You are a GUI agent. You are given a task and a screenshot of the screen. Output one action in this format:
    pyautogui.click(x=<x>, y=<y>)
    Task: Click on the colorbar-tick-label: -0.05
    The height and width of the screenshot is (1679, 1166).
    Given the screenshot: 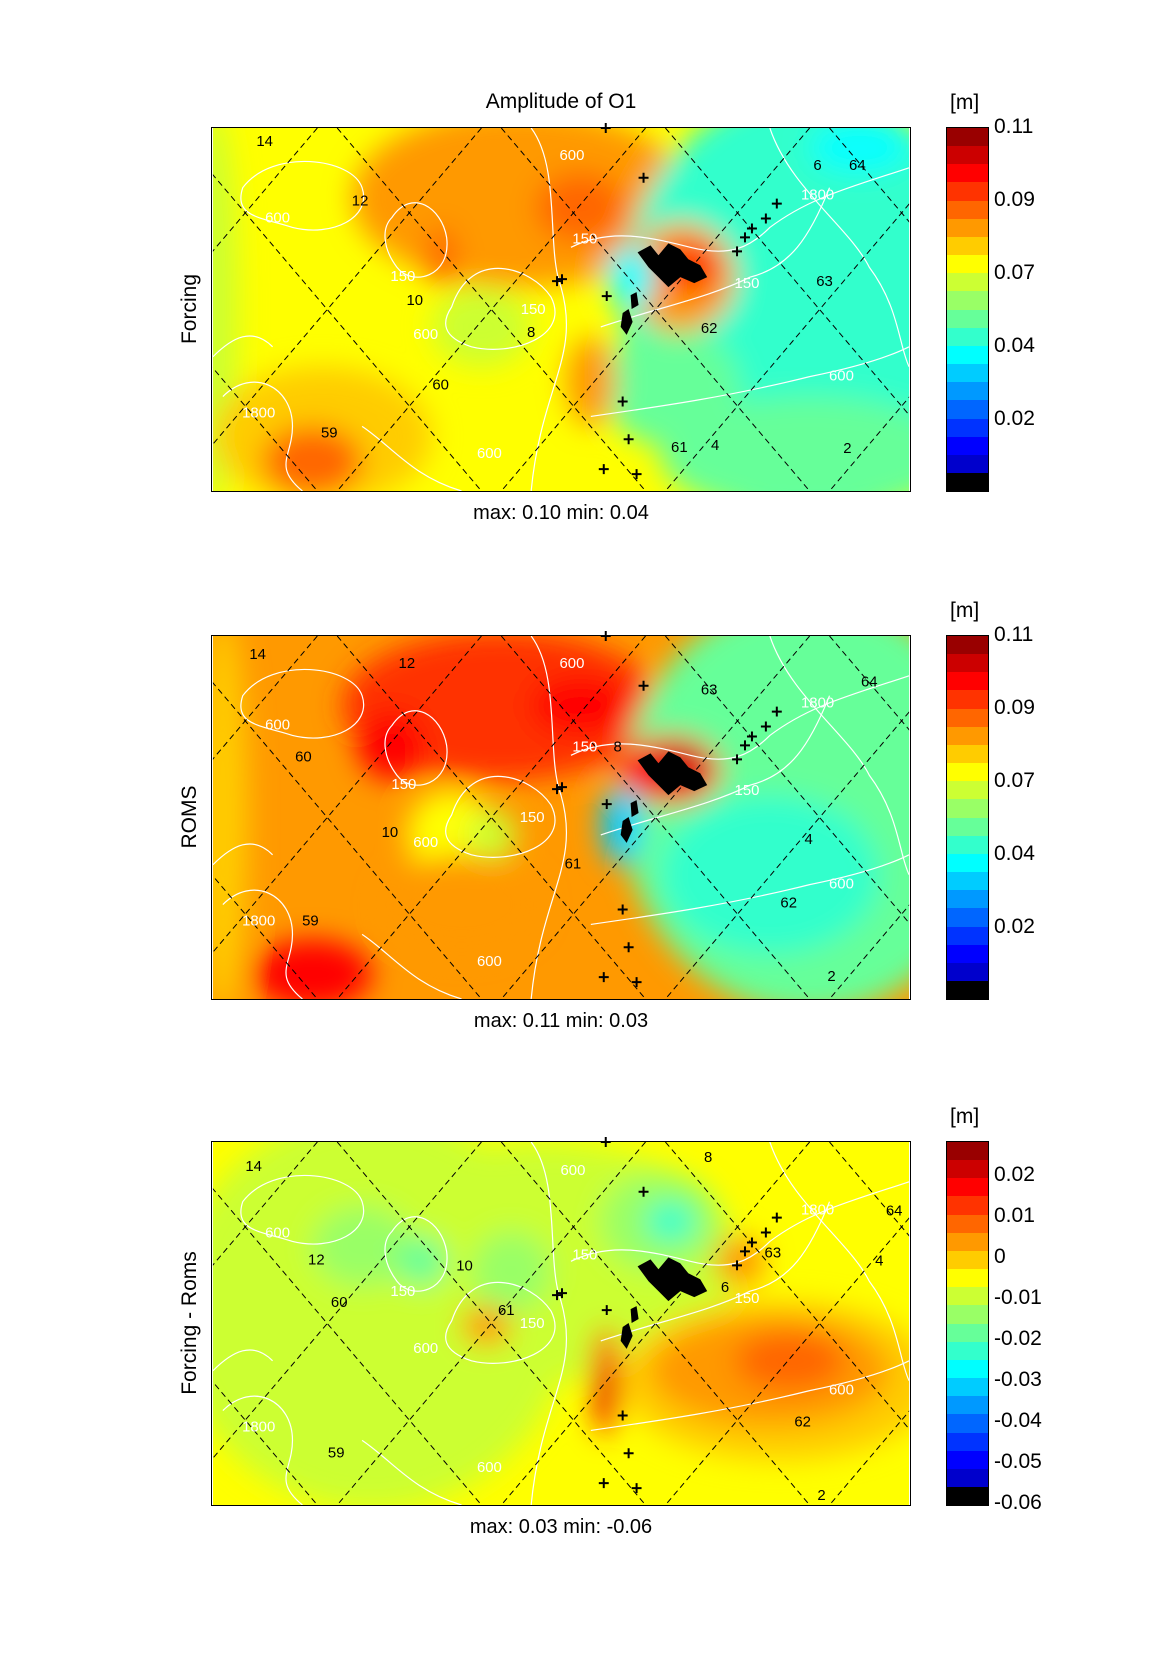 What is the action you would take?
    pyautogui.click(x=1018, y=1461)
    